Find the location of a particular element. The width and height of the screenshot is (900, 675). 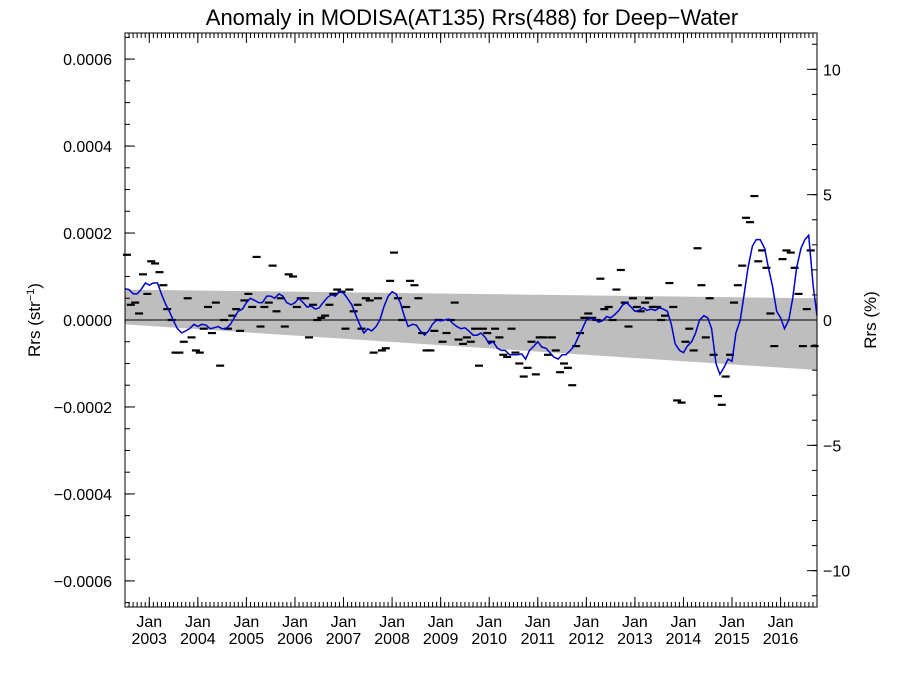

right-y-axis: 10 5 0 −5 −10 is located at coordinates (828, 320).